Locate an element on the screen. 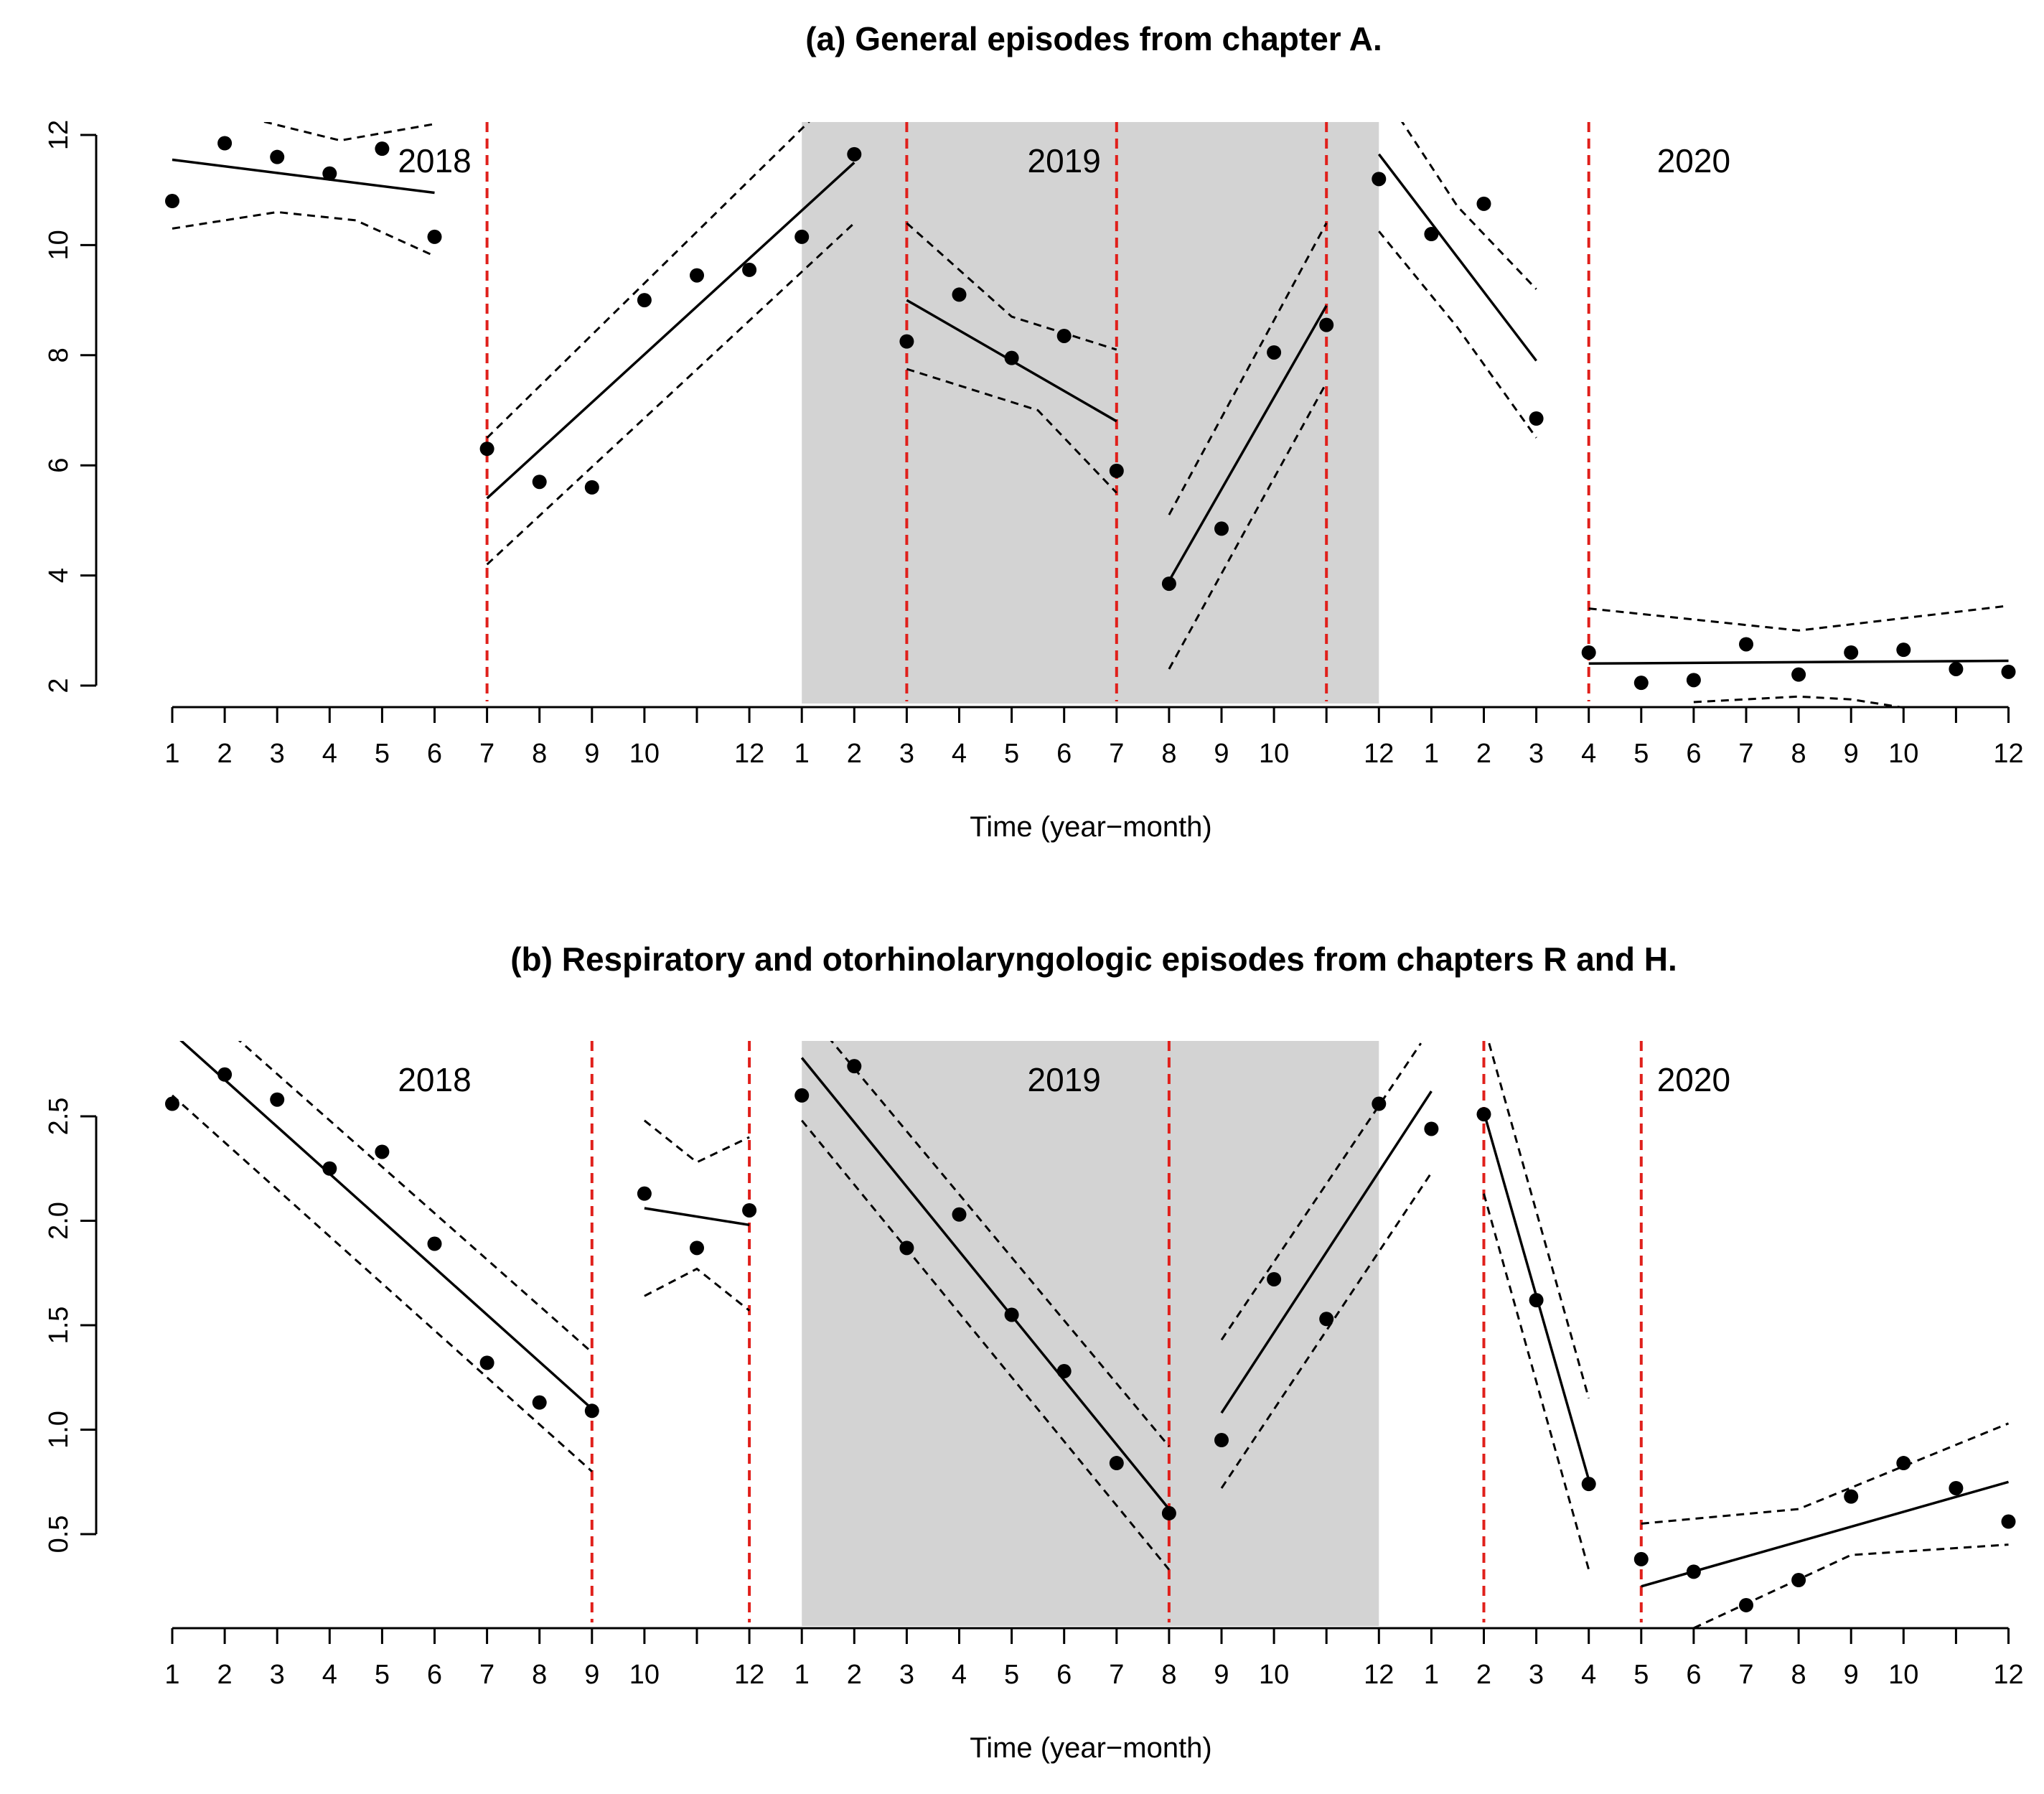 The width and height of the screenshot is (2044, 1794). x-axis: 1 2 3 4 5 6 7 8 9 10 12 1 2 3 4 5 6 7 8 9 10 12 1 2 3 4 5 6 7 8 9 10 12 is located at coordinates (1094, 737).